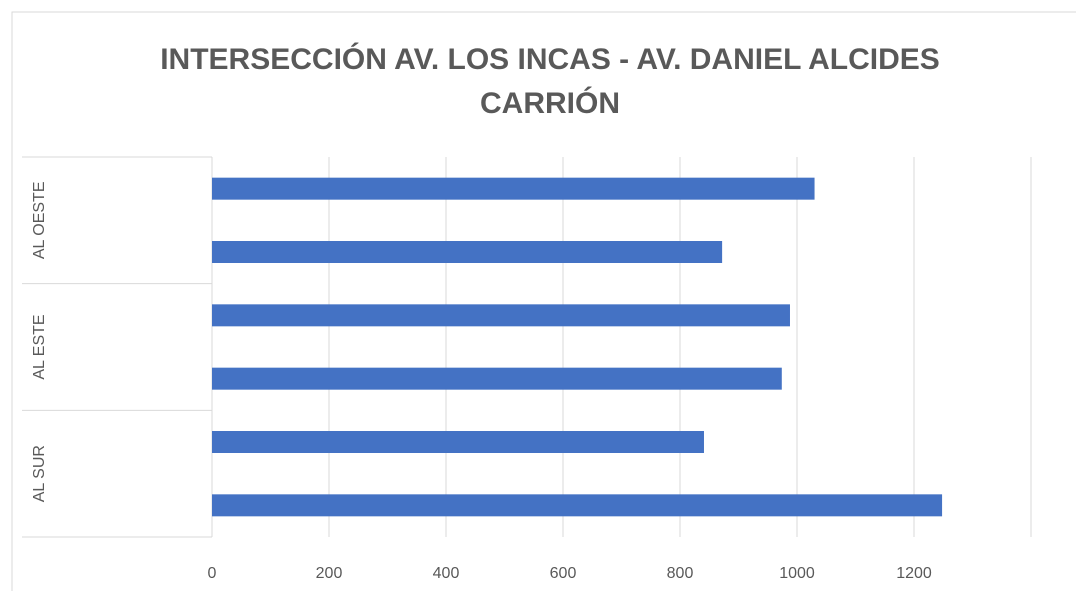  What do you see at coordinates (39, 221) in the screenshot?
I see `group-label: AL OESTE` at bounding box center [39, 221].